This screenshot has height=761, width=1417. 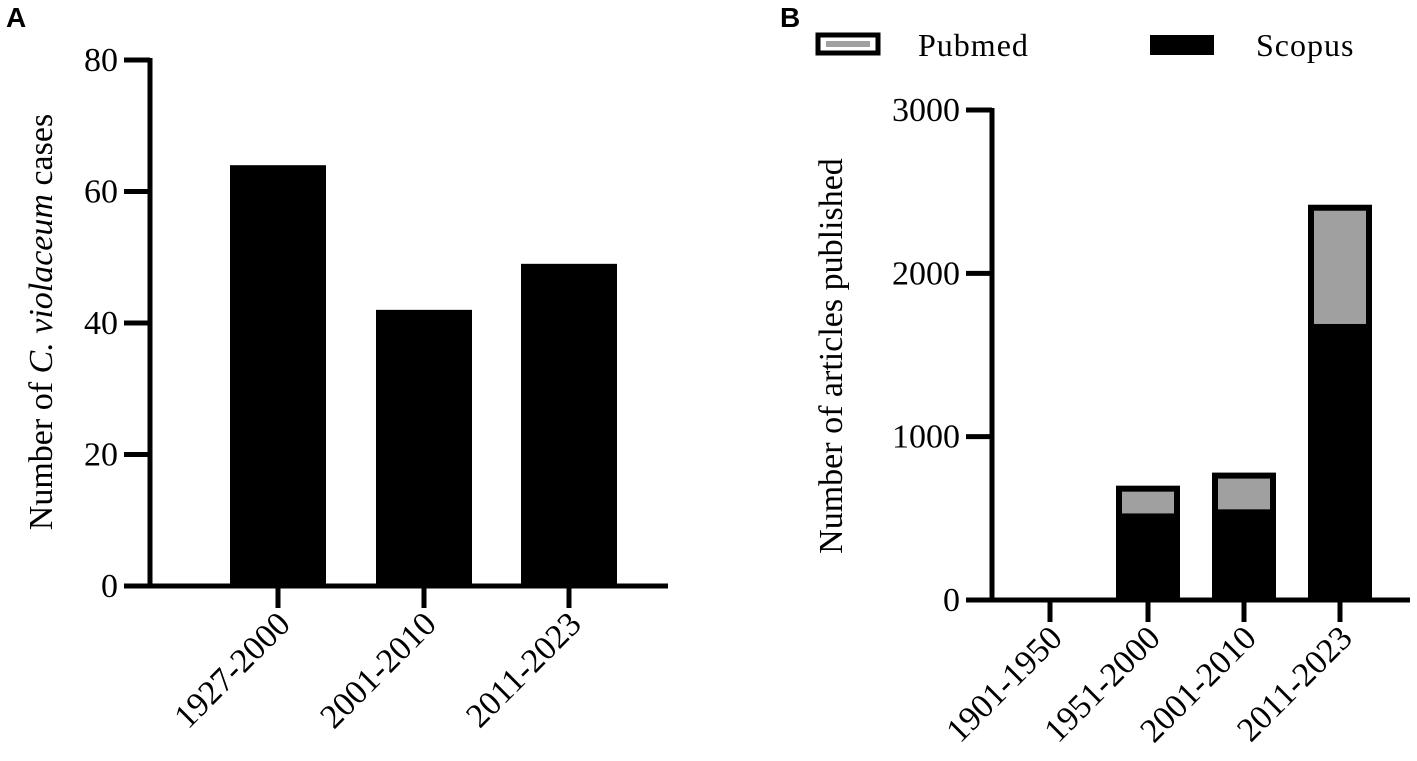 I want to click on bar-pubmed-2001-2010, so click(x=1244, y=494).